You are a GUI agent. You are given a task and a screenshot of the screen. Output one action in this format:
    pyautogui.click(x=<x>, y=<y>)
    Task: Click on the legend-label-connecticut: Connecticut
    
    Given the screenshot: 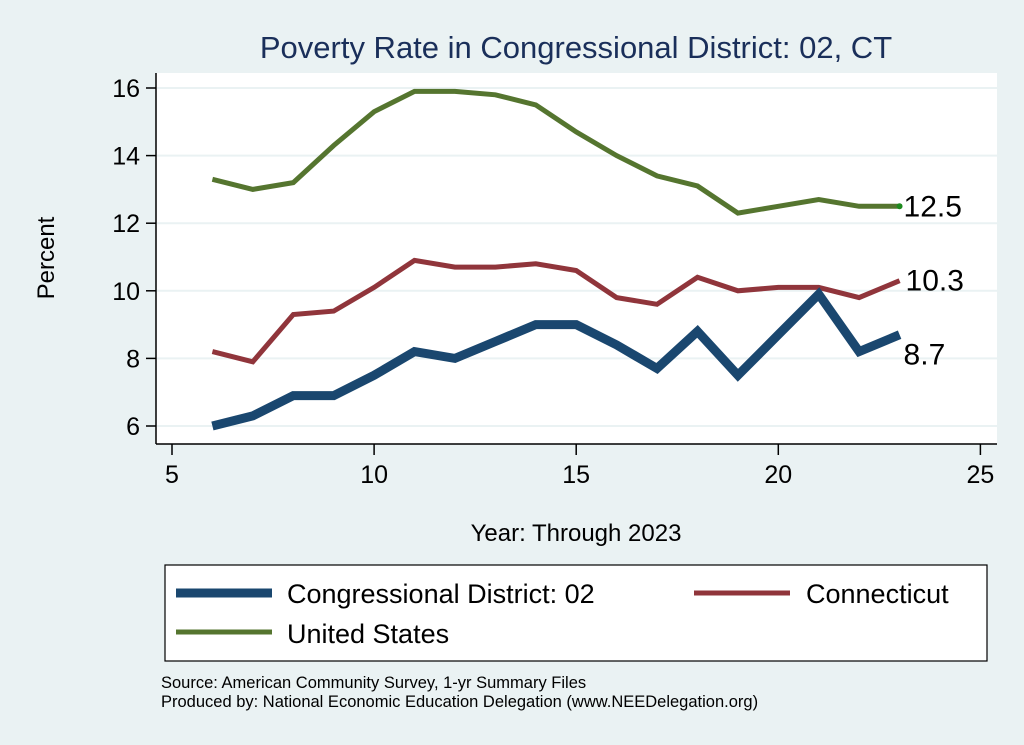 What is the action you would take?
    pyautogui.click(x=877, y=594)
    